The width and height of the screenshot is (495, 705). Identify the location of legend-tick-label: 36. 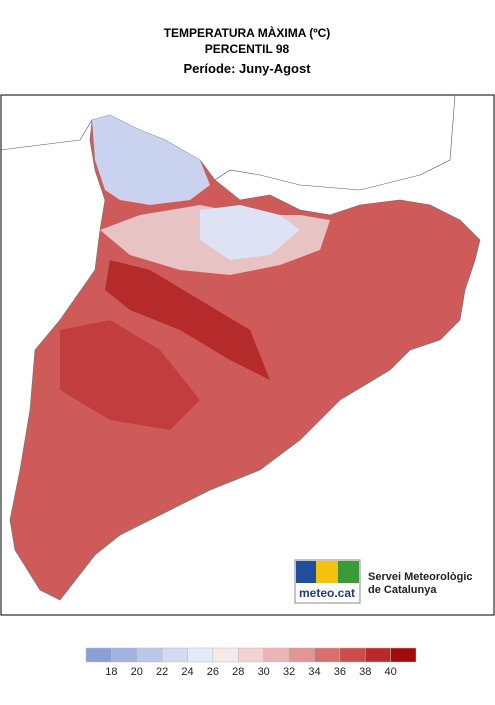
(340, 672).